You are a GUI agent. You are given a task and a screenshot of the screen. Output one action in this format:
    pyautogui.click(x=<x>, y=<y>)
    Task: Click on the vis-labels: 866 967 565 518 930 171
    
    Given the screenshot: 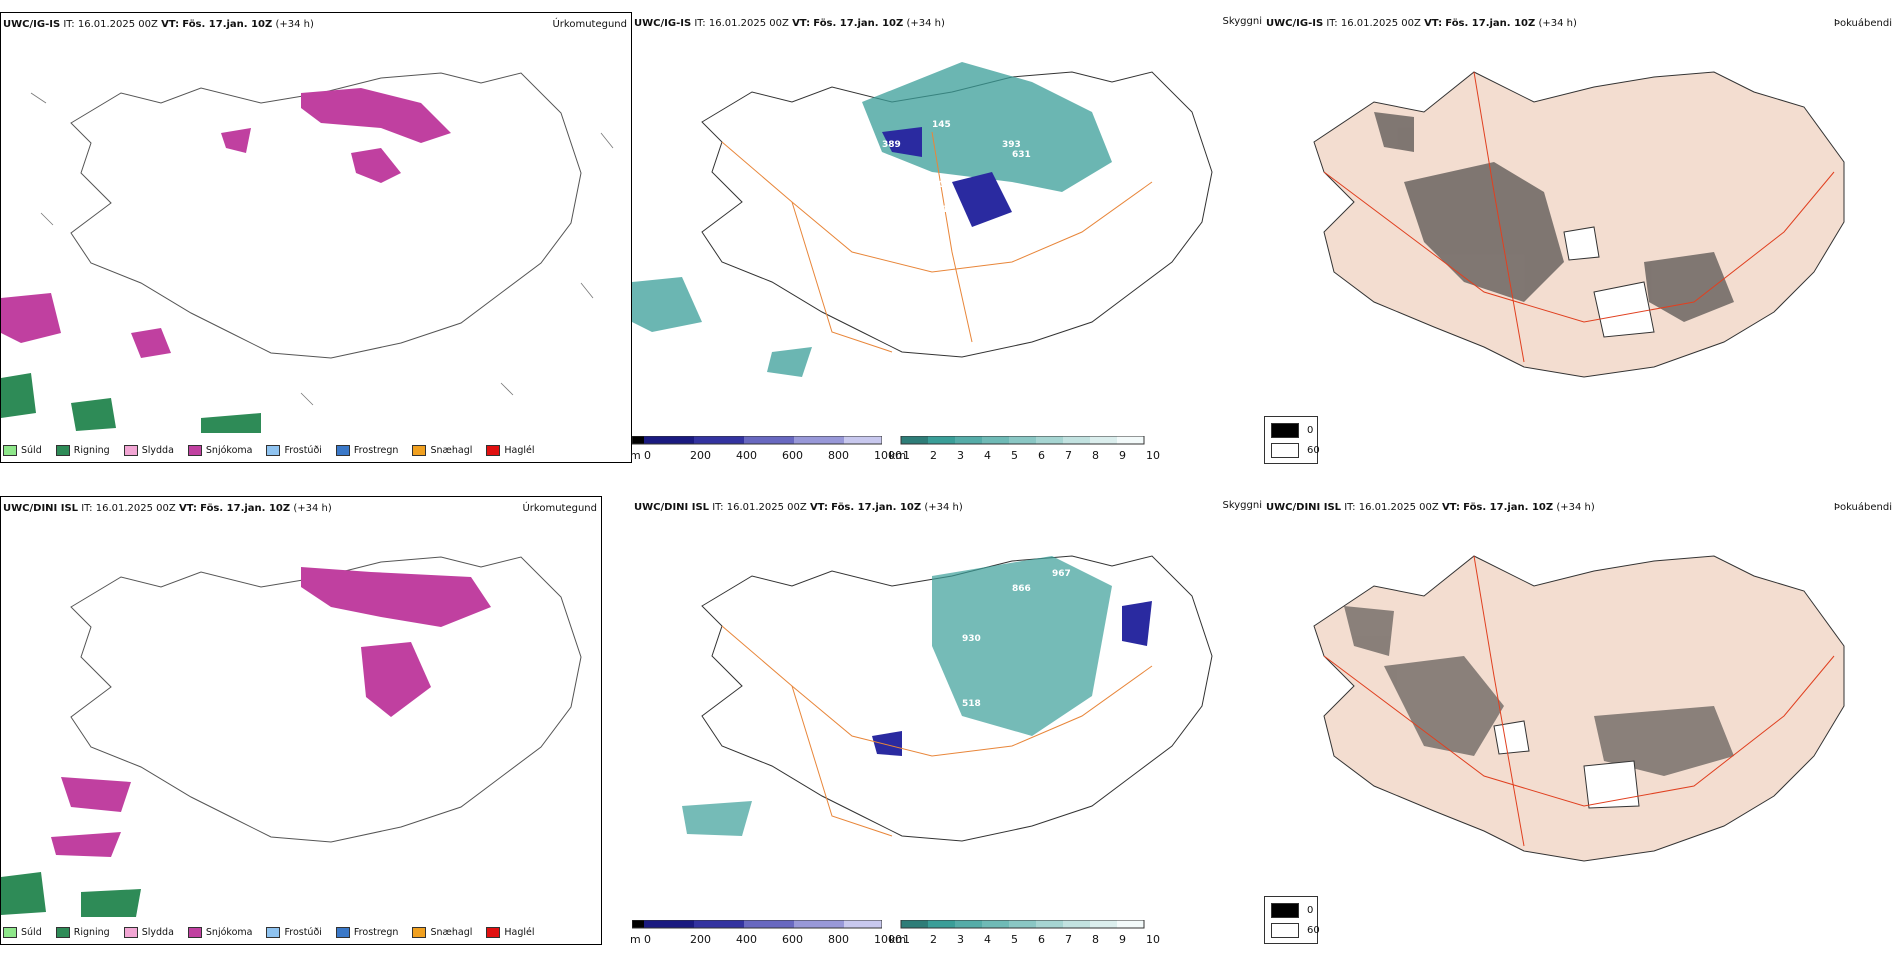 What is the action you would take?
    pyautogui.click(x=996, y=659)
    